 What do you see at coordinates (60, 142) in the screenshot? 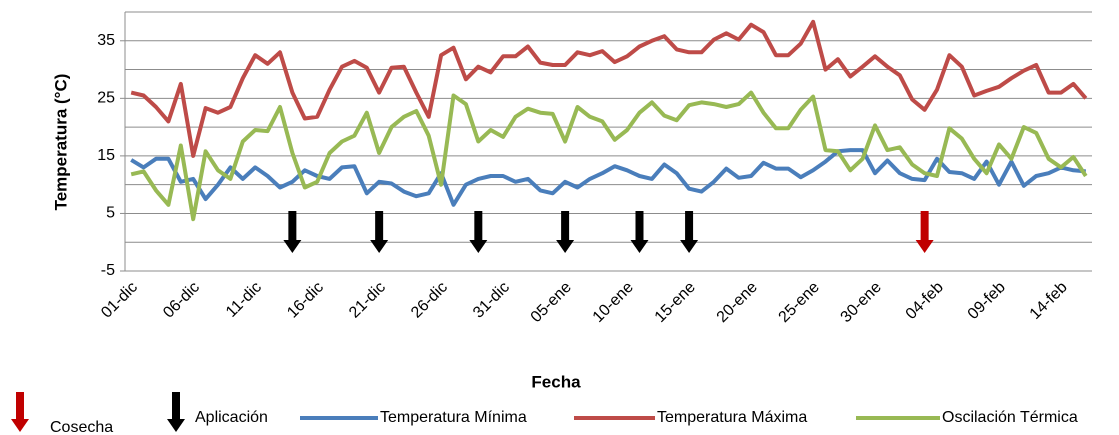
I see `y-axis-label: Temperatura (°C)` at bounding box center [60, 142].